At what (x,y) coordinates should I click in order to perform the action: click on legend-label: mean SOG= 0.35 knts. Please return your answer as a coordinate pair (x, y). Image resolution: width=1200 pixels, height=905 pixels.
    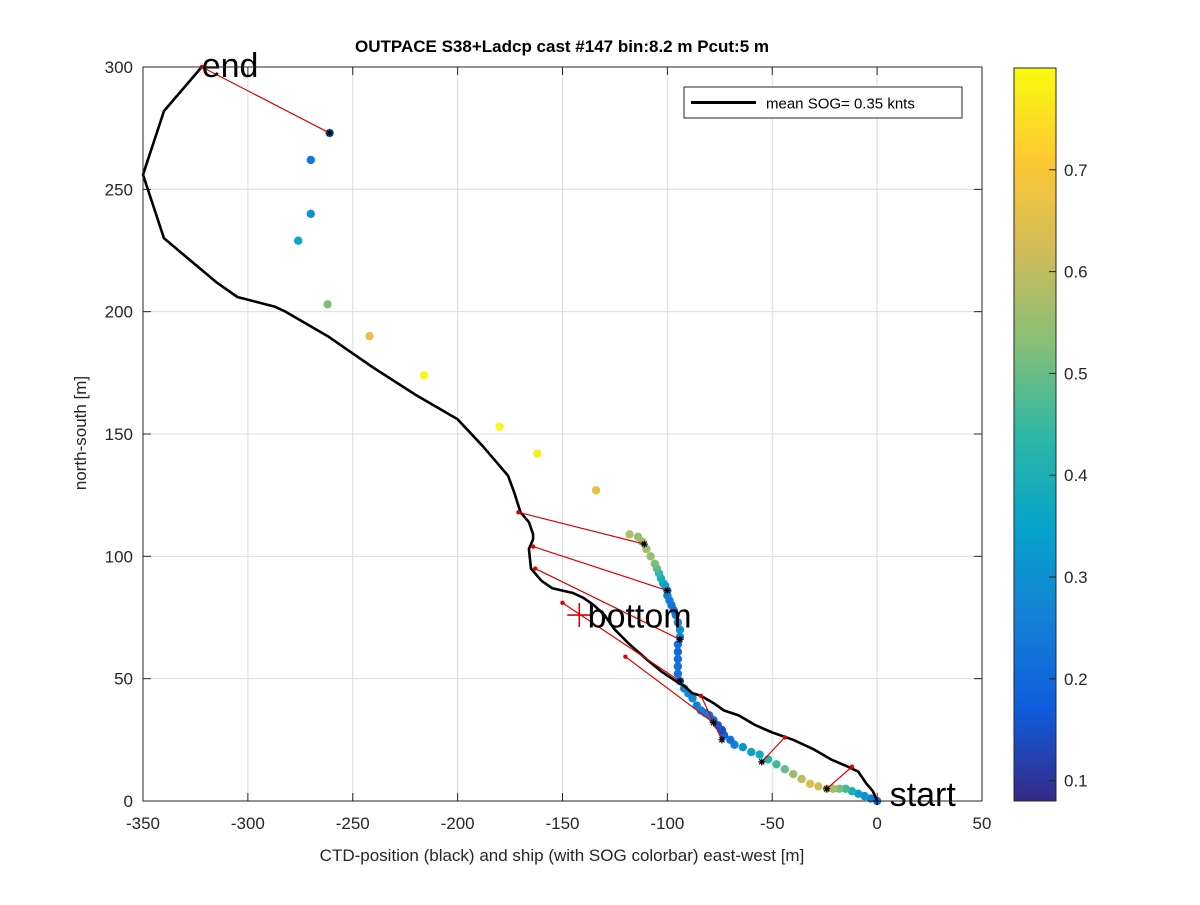
    Looking at the image, I should click on (840, 104).